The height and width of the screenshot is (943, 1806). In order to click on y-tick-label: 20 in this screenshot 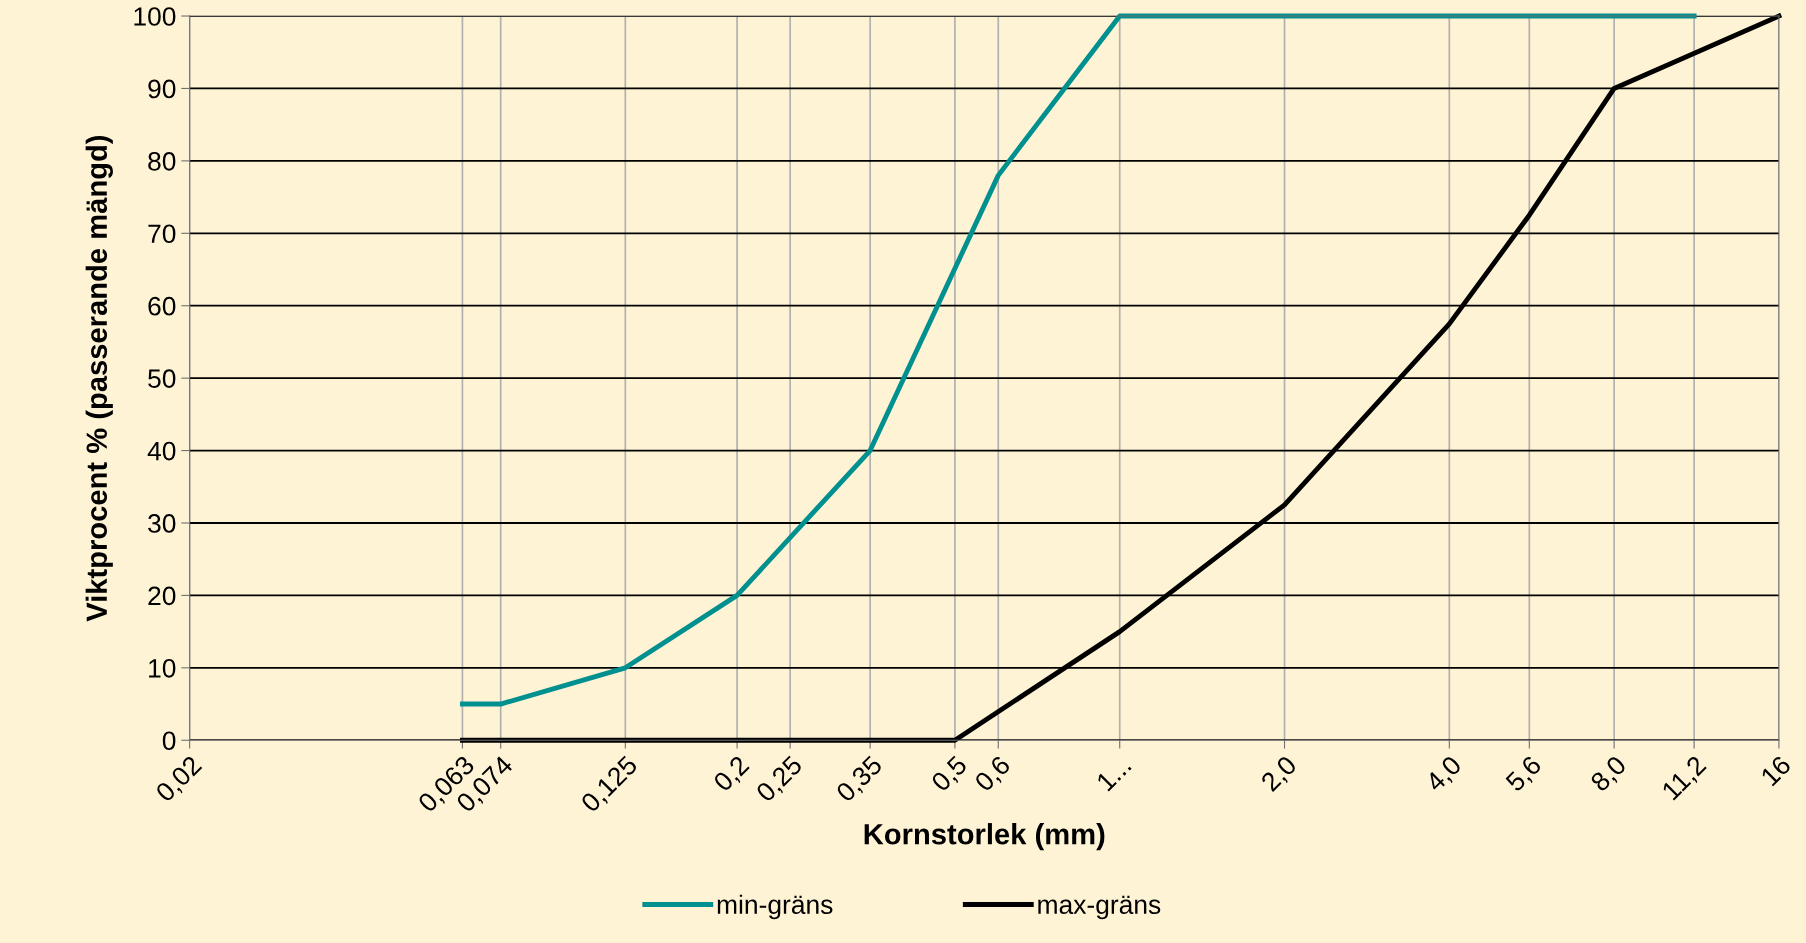, I will do `click(162, 596)`.